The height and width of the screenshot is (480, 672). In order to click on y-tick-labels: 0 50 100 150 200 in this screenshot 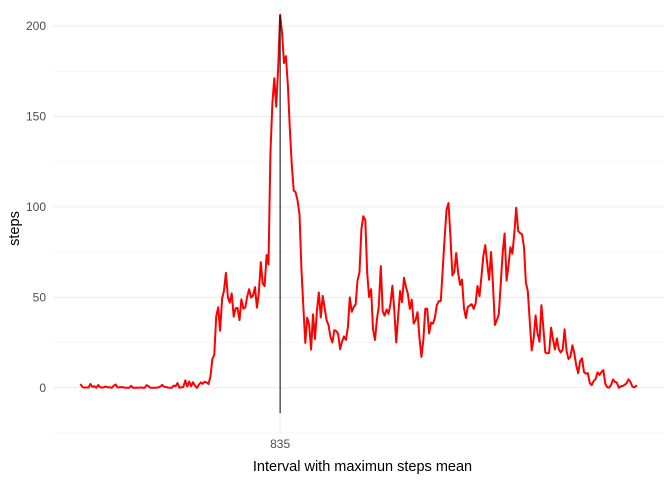, I will do `click(36, 207)`.